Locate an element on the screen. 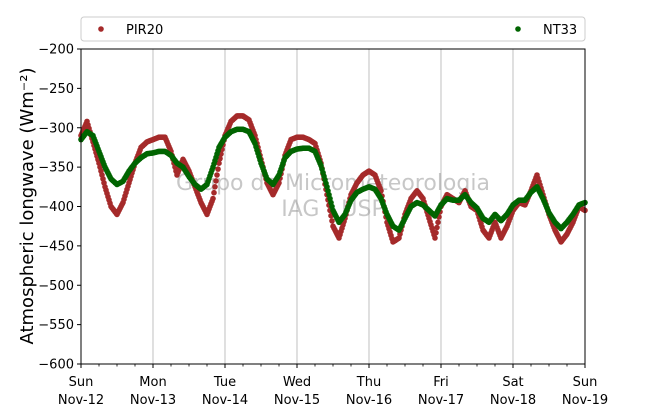  watermark-line-1: Grupo de Micrometeorologia is located at coordinates (333, 183).